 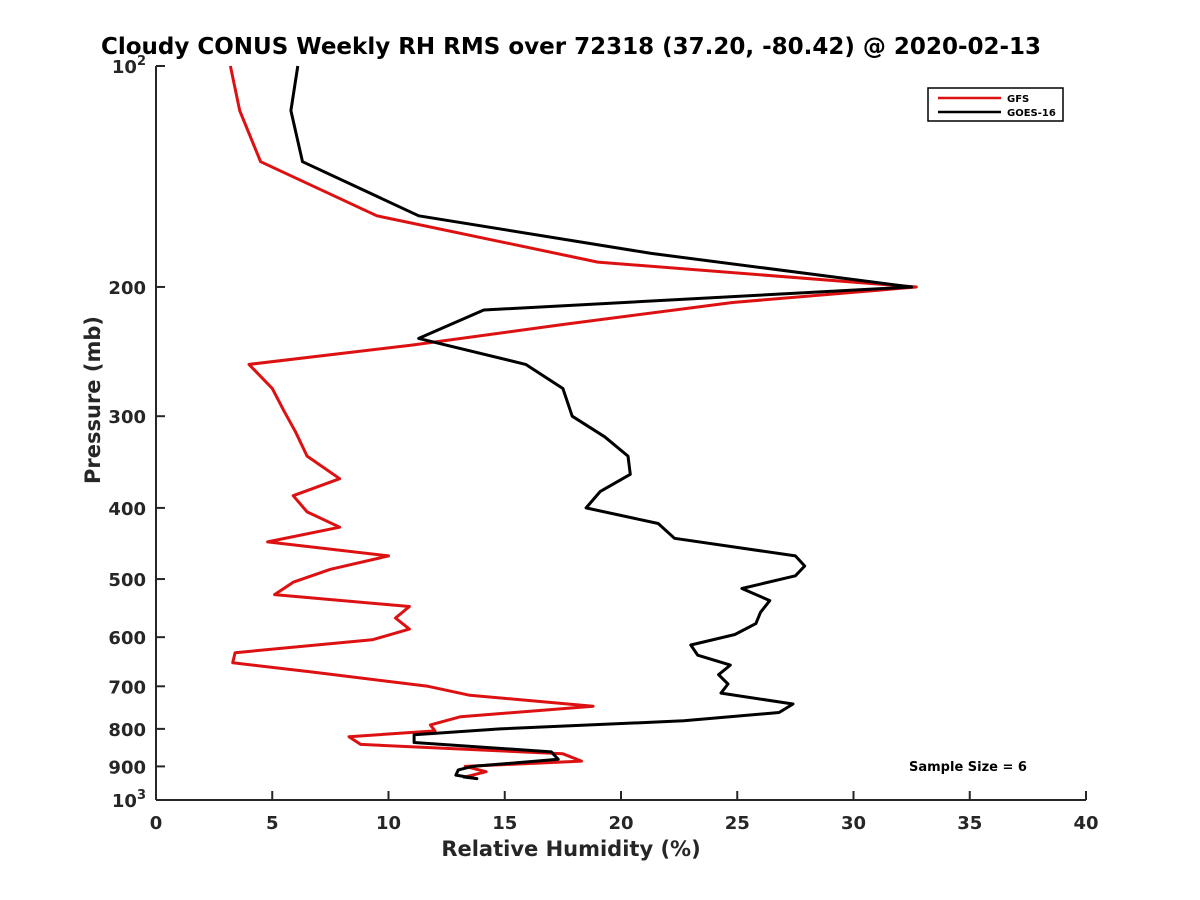 What do you see at coordinates (129, 800) in the screenshot?
I see `y-tick-label: 10³` at bounding box center [129, 800].